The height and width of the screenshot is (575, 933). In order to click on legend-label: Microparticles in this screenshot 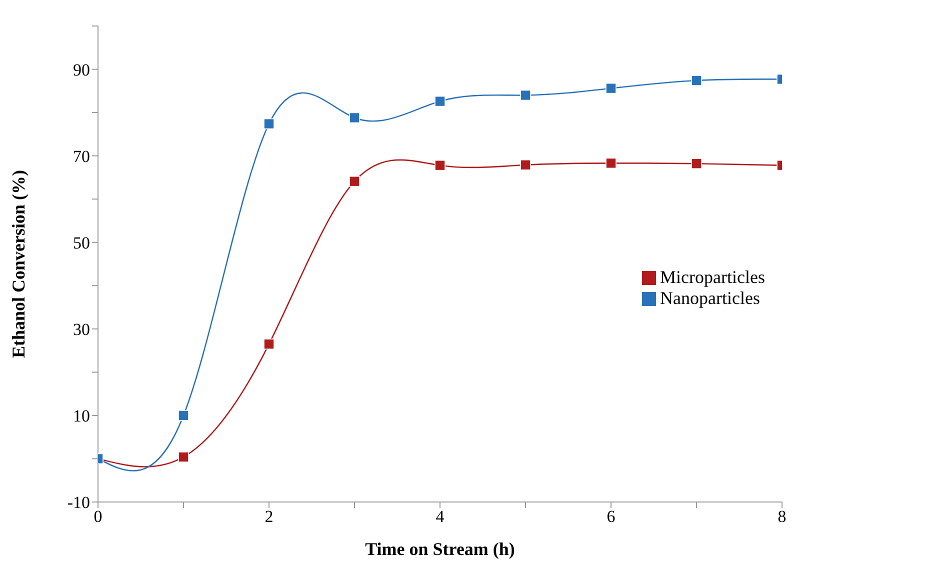, I will do `click(712, 276)`.